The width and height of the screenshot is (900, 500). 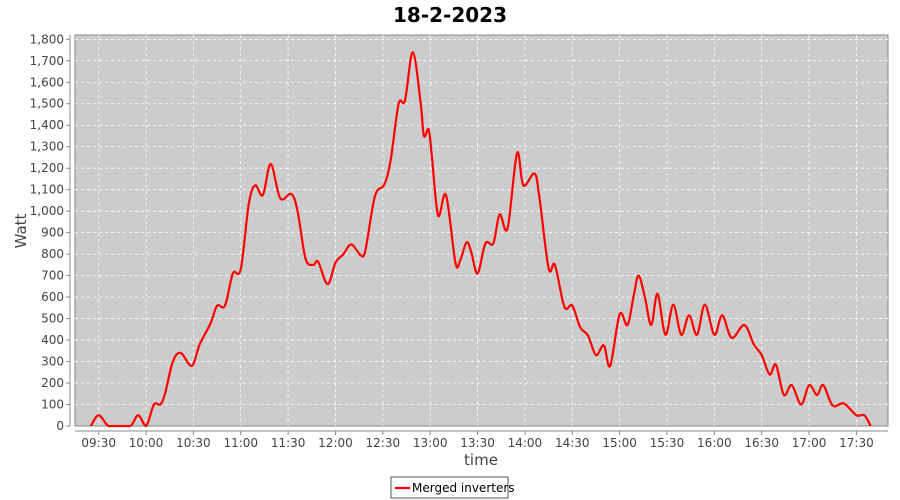 I want to click on y-tick-label: 600, so click(x=52, y=297).